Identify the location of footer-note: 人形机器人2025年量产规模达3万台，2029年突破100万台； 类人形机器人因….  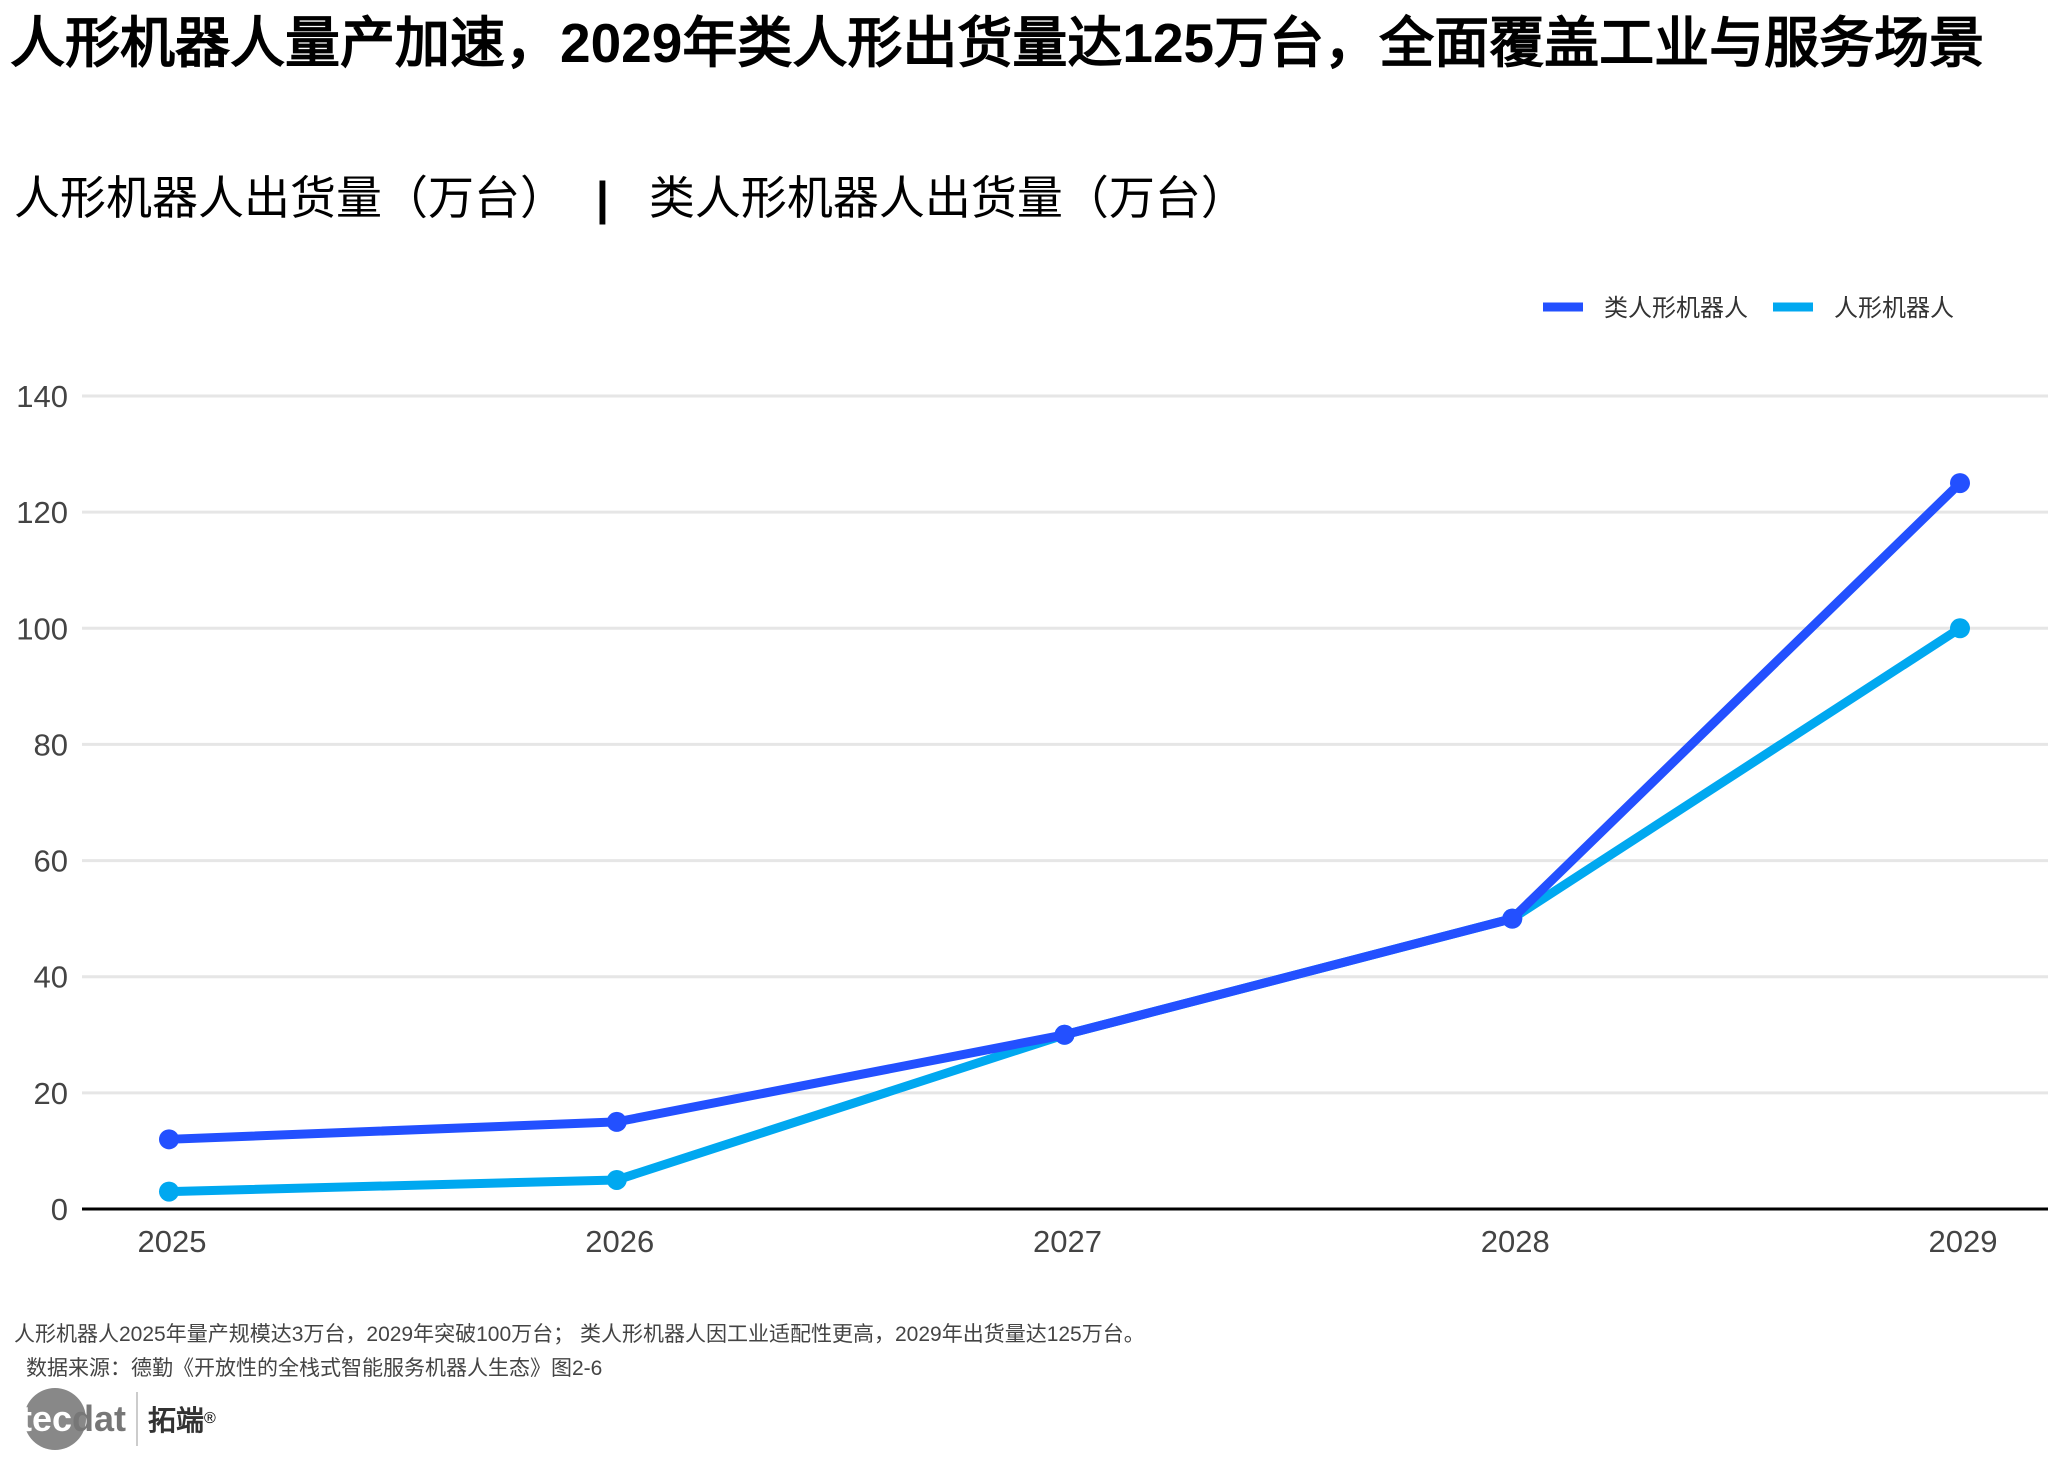
(579, 1334).